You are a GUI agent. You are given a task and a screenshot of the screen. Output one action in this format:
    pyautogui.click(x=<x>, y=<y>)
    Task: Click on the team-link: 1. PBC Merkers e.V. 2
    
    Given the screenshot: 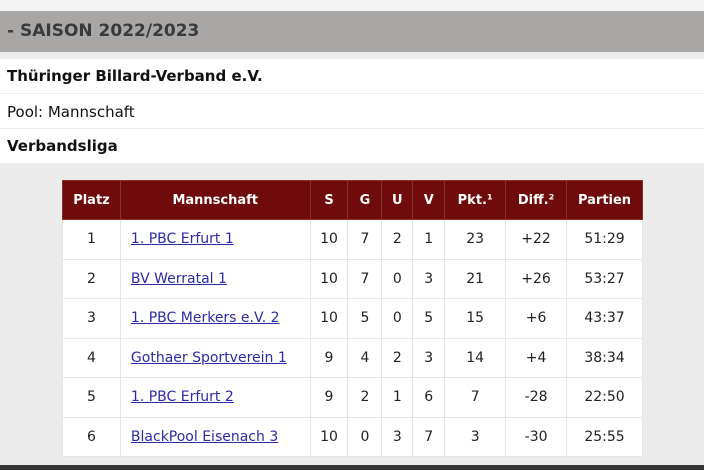 What is the action you would take?
    pyautogui.click(x=205, y=318)
    